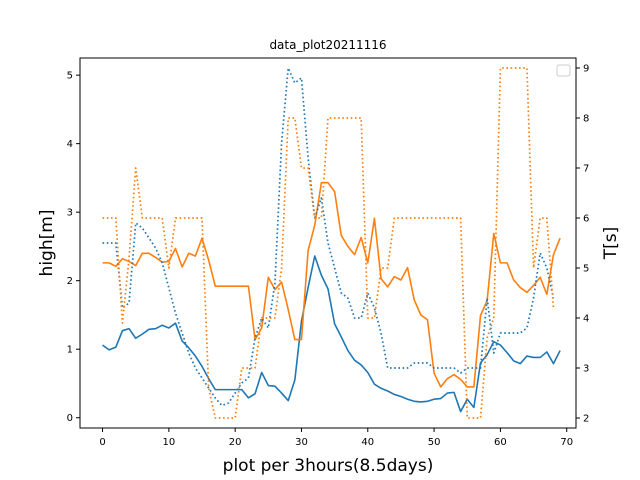 The height and width of the screenshot is (480, 640). Describe the element at coordinates (102, 442) in the screenshot. I see `x-tick-label: 0` at that location.